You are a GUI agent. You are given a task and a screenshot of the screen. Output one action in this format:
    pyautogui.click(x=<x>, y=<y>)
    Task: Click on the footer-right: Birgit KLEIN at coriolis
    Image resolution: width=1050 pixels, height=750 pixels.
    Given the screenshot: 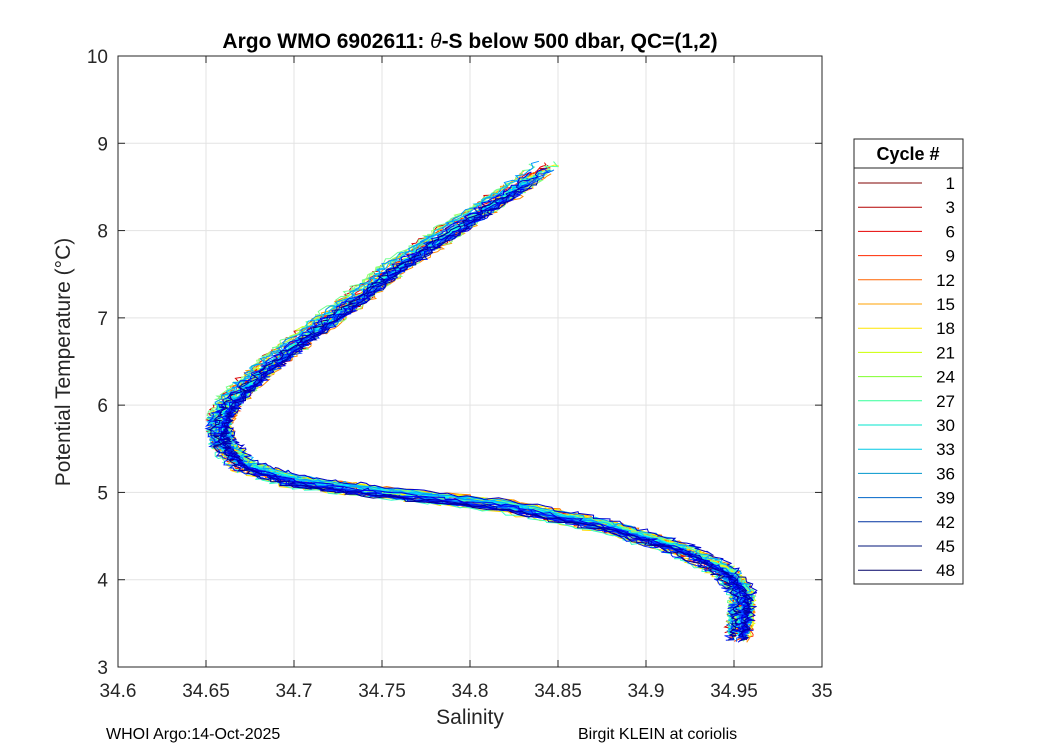 What is the action you would take?
    pyautogui.click(x=658, y=734)
    